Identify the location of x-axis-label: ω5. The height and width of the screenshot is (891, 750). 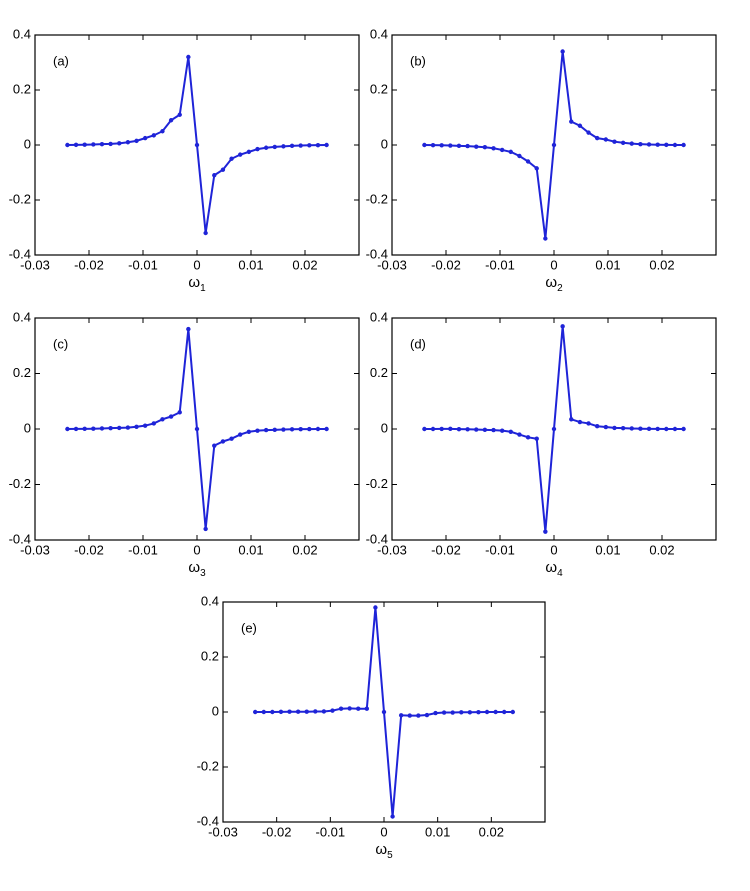
(384, 851).